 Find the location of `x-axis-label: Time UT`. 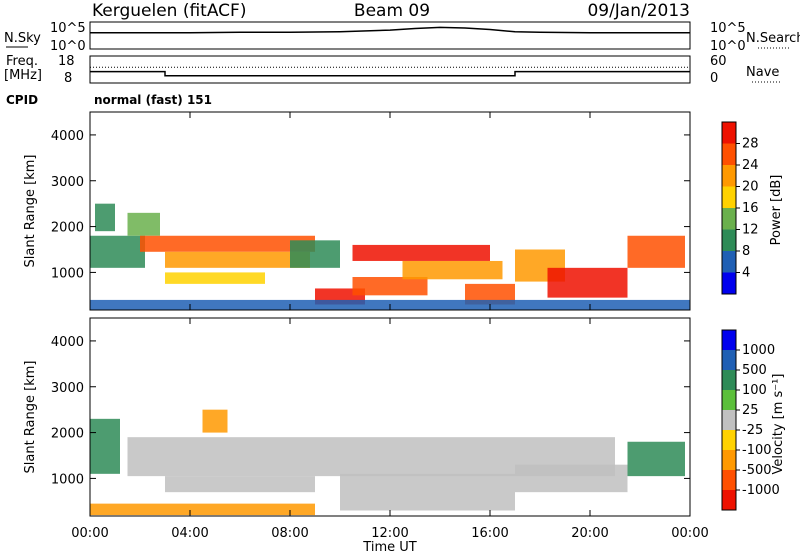

x-axis-label: Time UT is located at coordinates (389, 547).